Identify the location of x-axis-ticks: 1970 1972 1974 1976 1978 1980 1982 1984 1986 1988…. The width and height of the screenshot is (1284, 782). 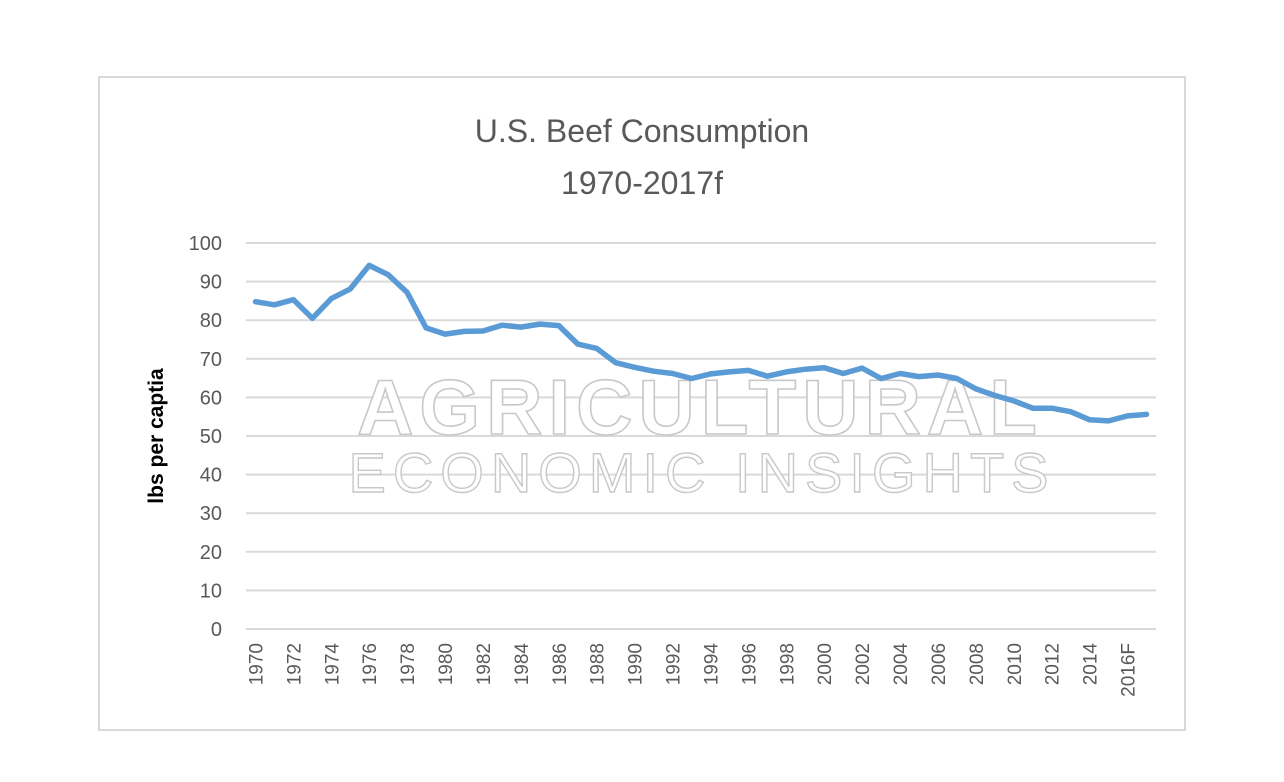
(692, 670).